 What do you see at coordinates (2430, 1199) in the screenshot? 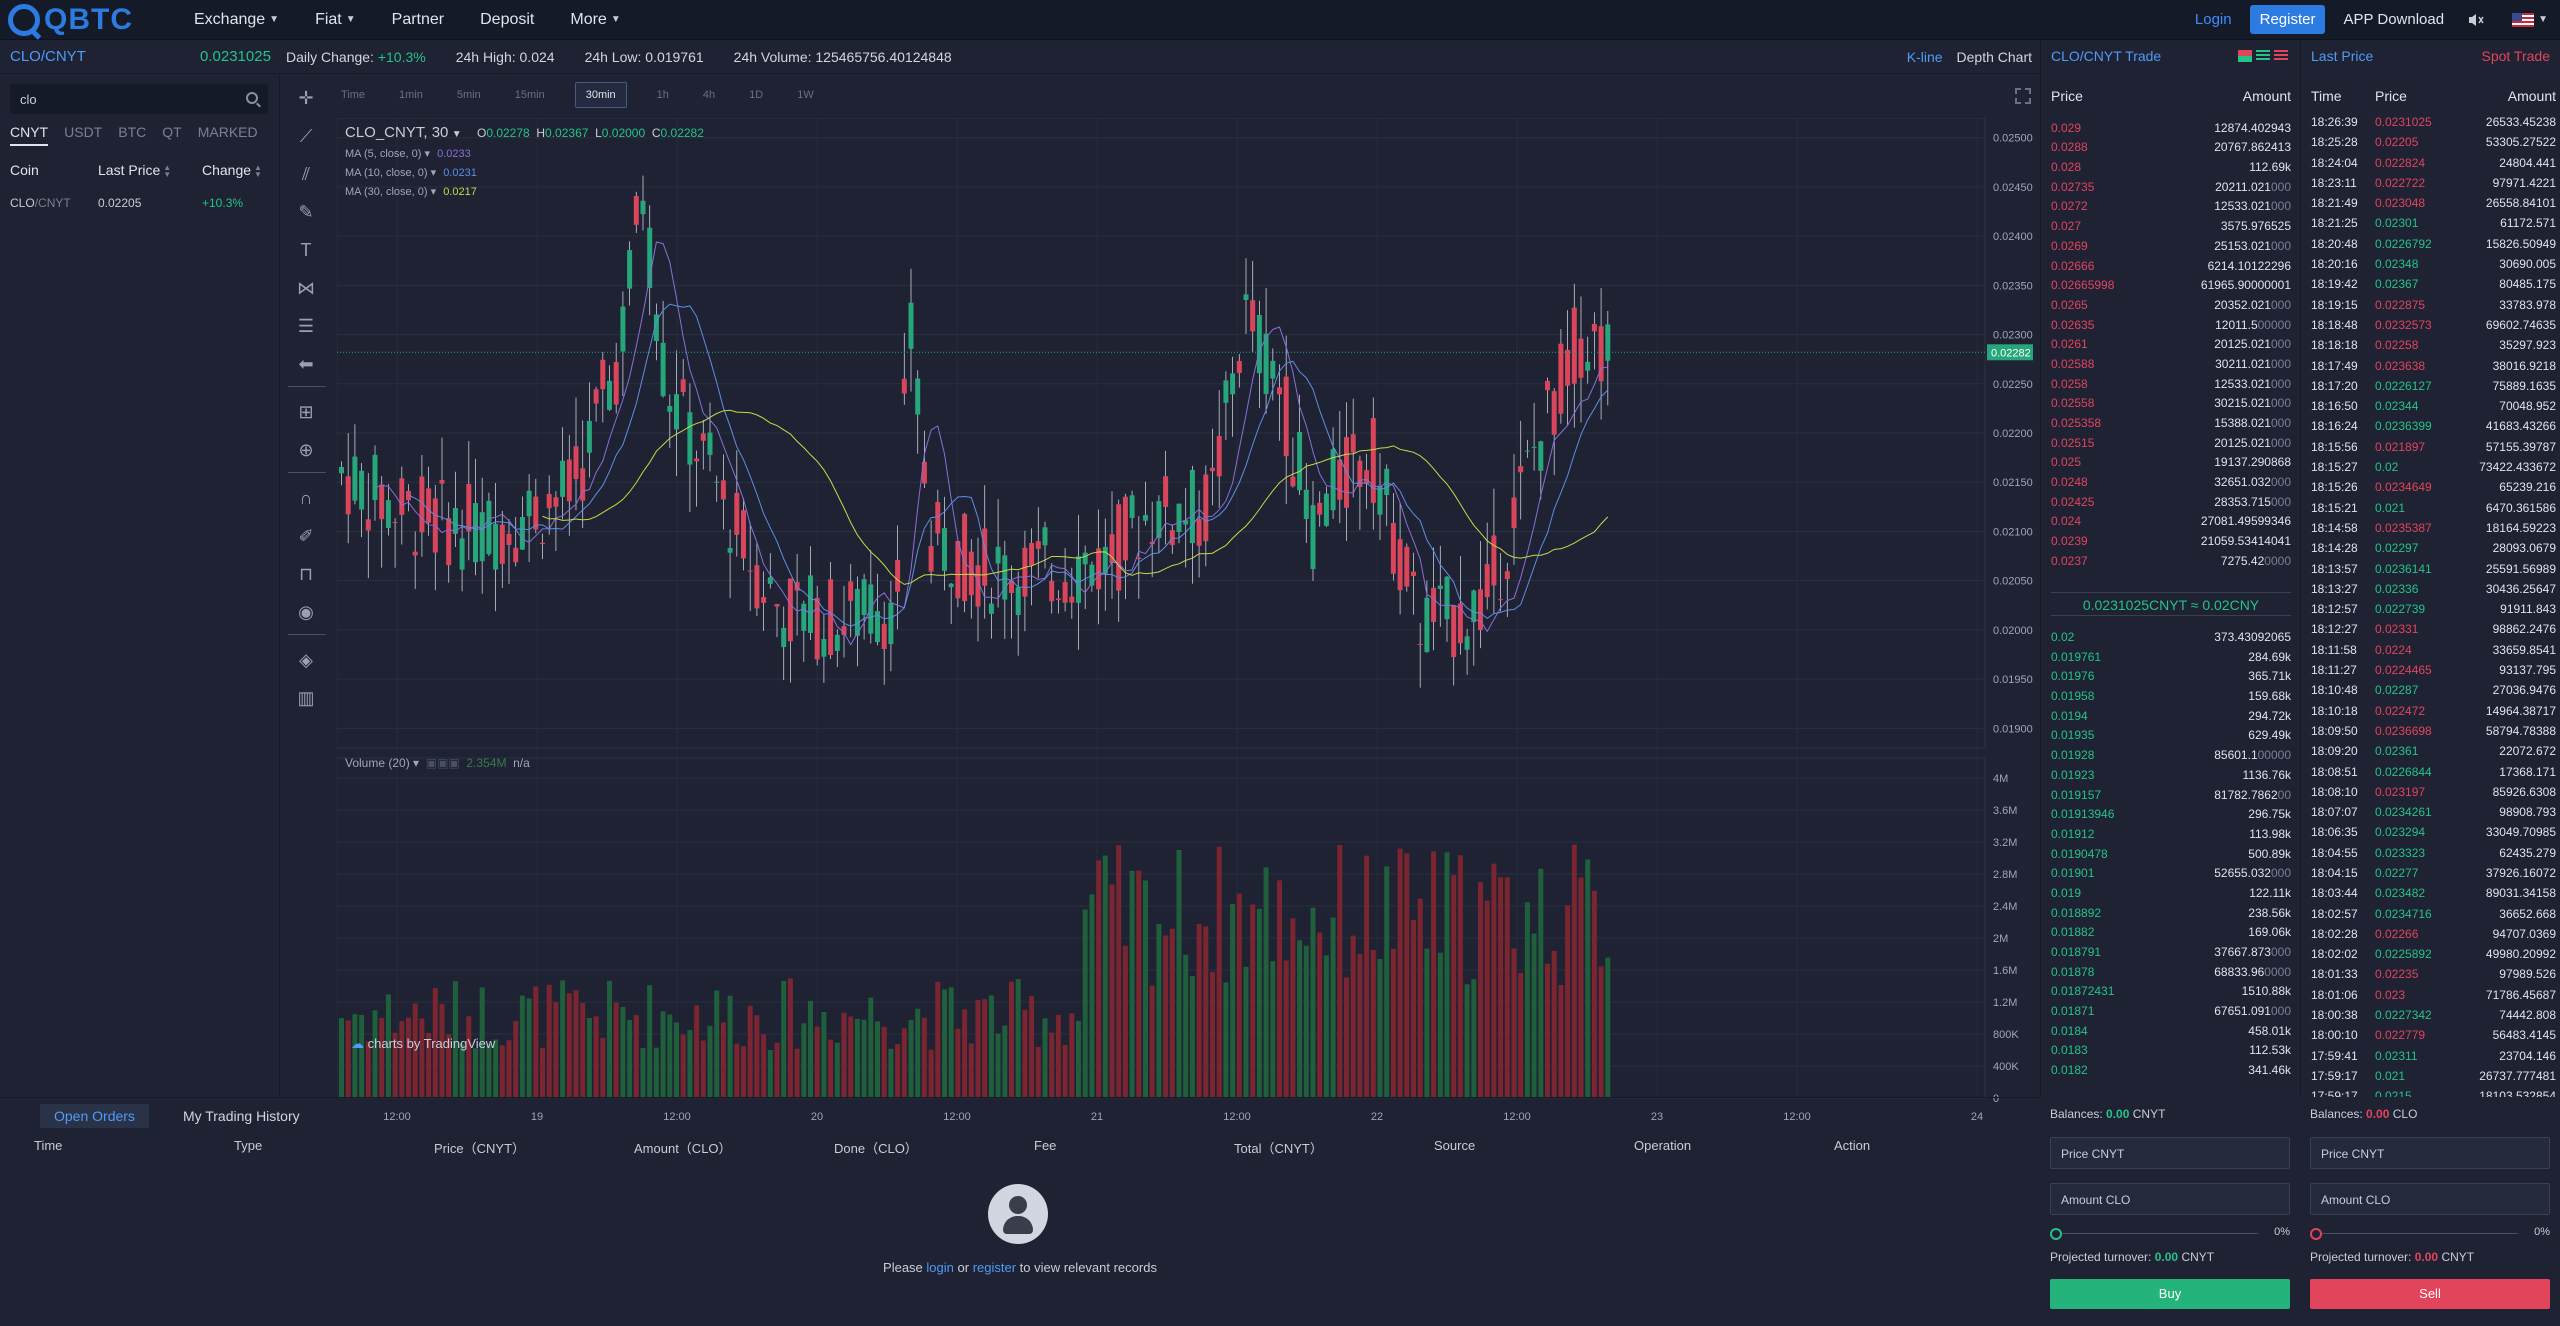
I see `sell-amount-input: Amount CLO` at bounding box center [2430, 1199].